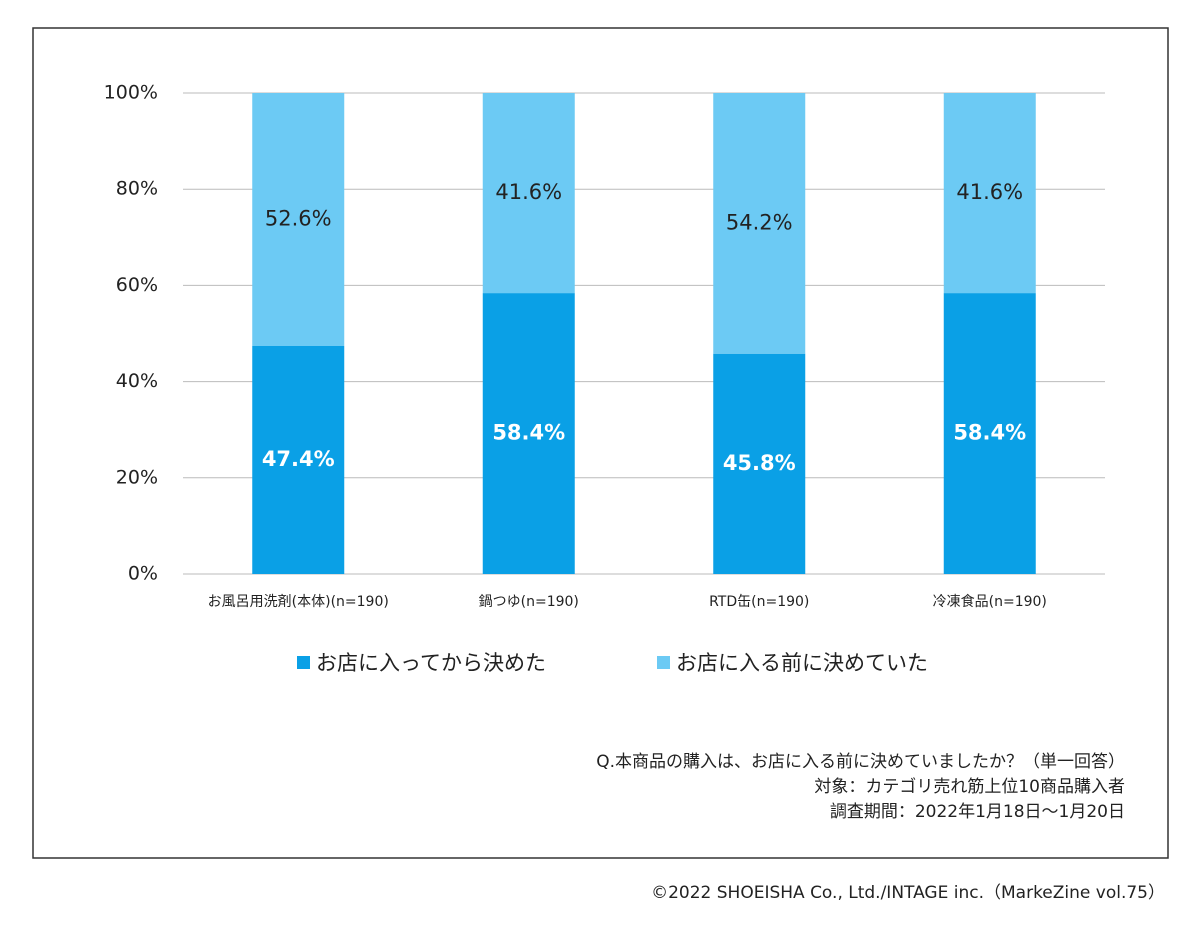 The image size is (1200, 932). Describe the element at coordinates (802, 663) in the screenshot. I see `legend-label: お店に入る前に決めていた` at that location.